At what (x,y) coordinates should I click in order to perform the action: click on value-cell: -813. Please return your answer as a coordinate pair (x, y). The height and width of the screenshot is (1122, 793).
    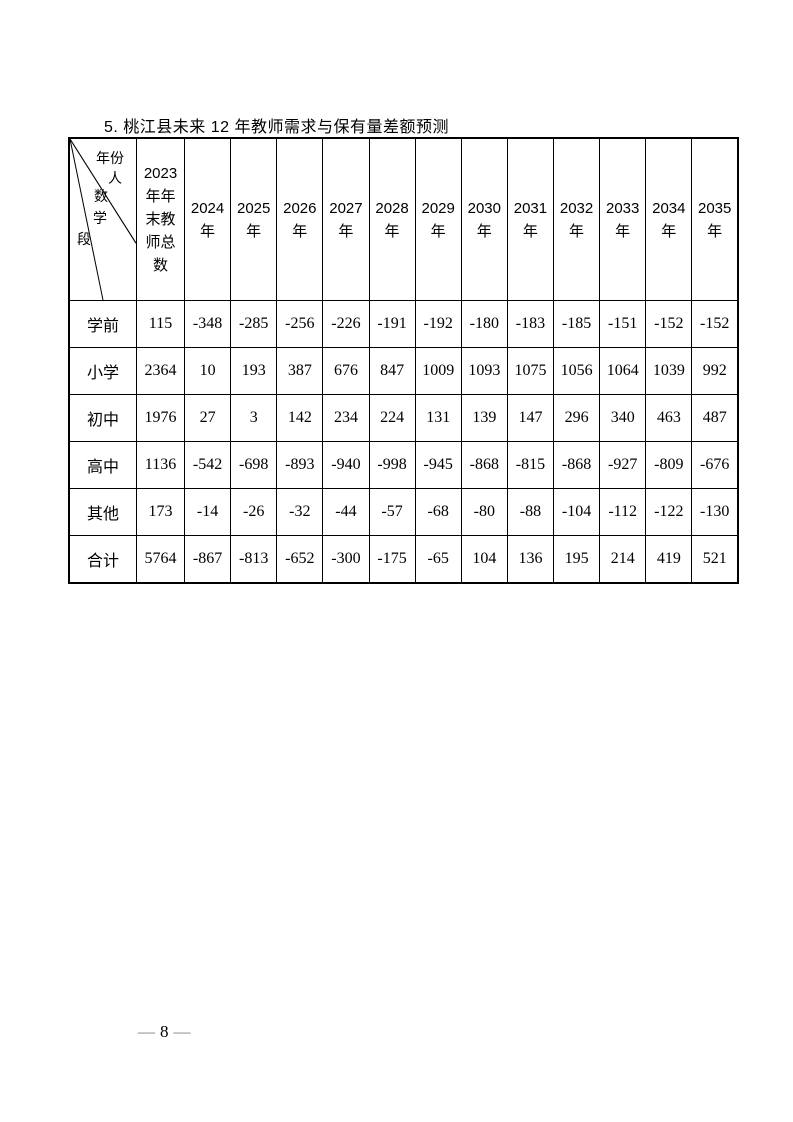
    Looking at the image, I should click on (254, 559).